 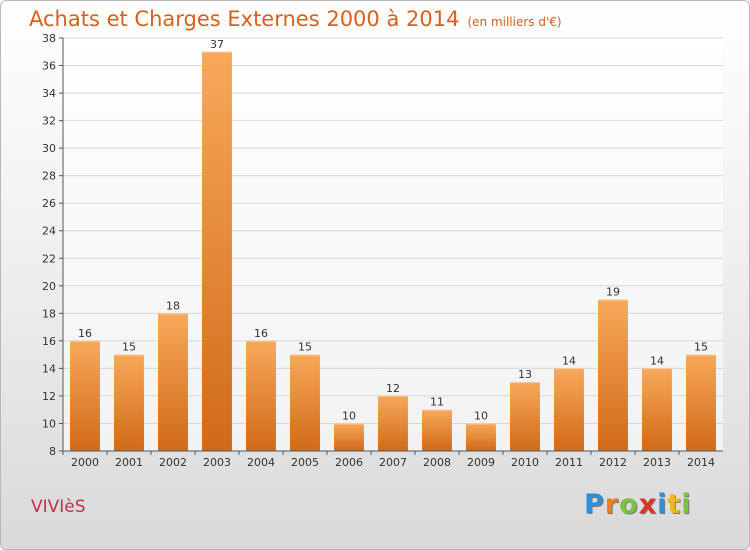 I want to click on x-tick-label: 2007, so click(x=393, y=462).